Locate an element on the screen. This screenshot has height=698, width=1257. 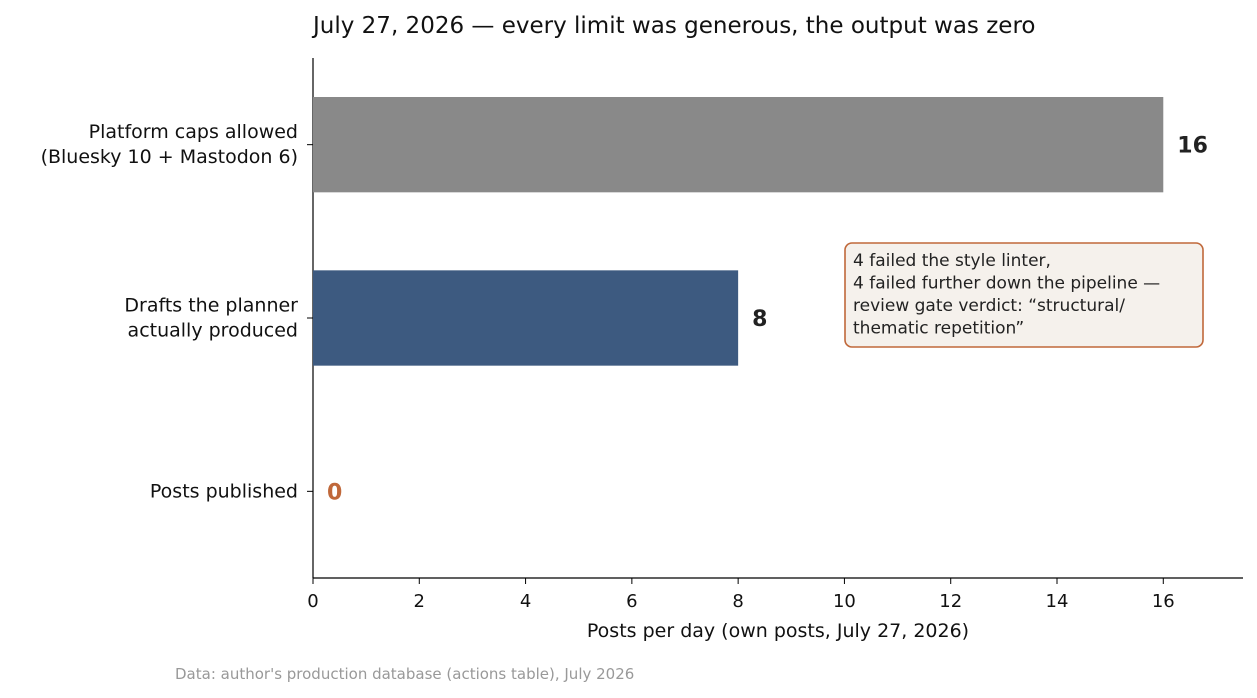
x-tick-label-6: 12 is located at coordinates (950, 601).